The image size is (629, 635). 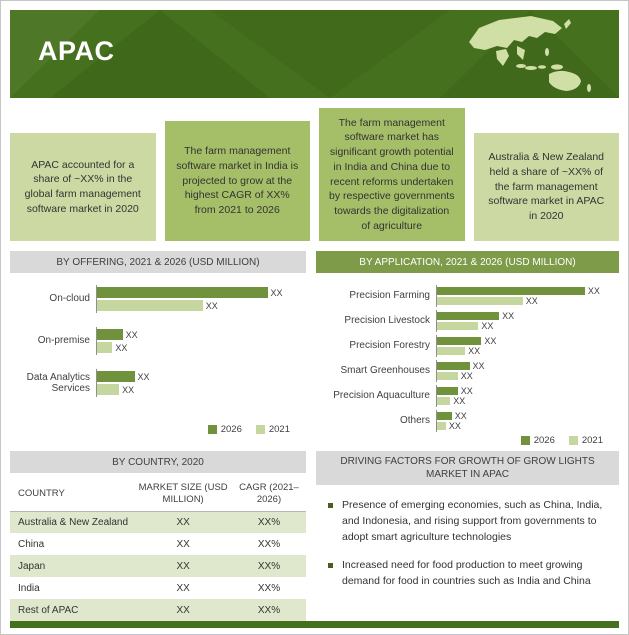 I want to click on legend-item: 2021, so click(x=272, y=429).